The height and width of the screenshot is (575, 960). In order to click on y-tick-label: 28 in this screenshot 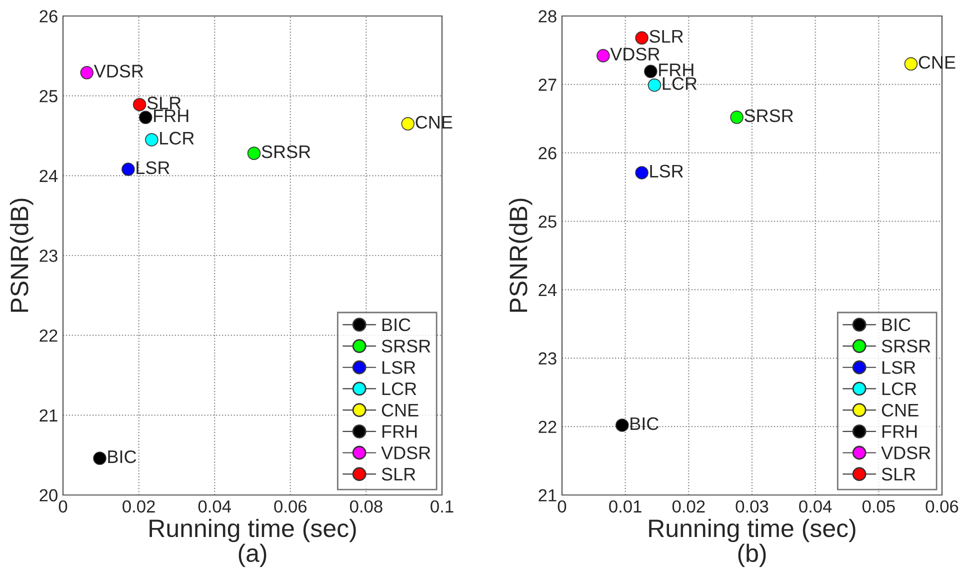, I will do `click(547, 16)`.